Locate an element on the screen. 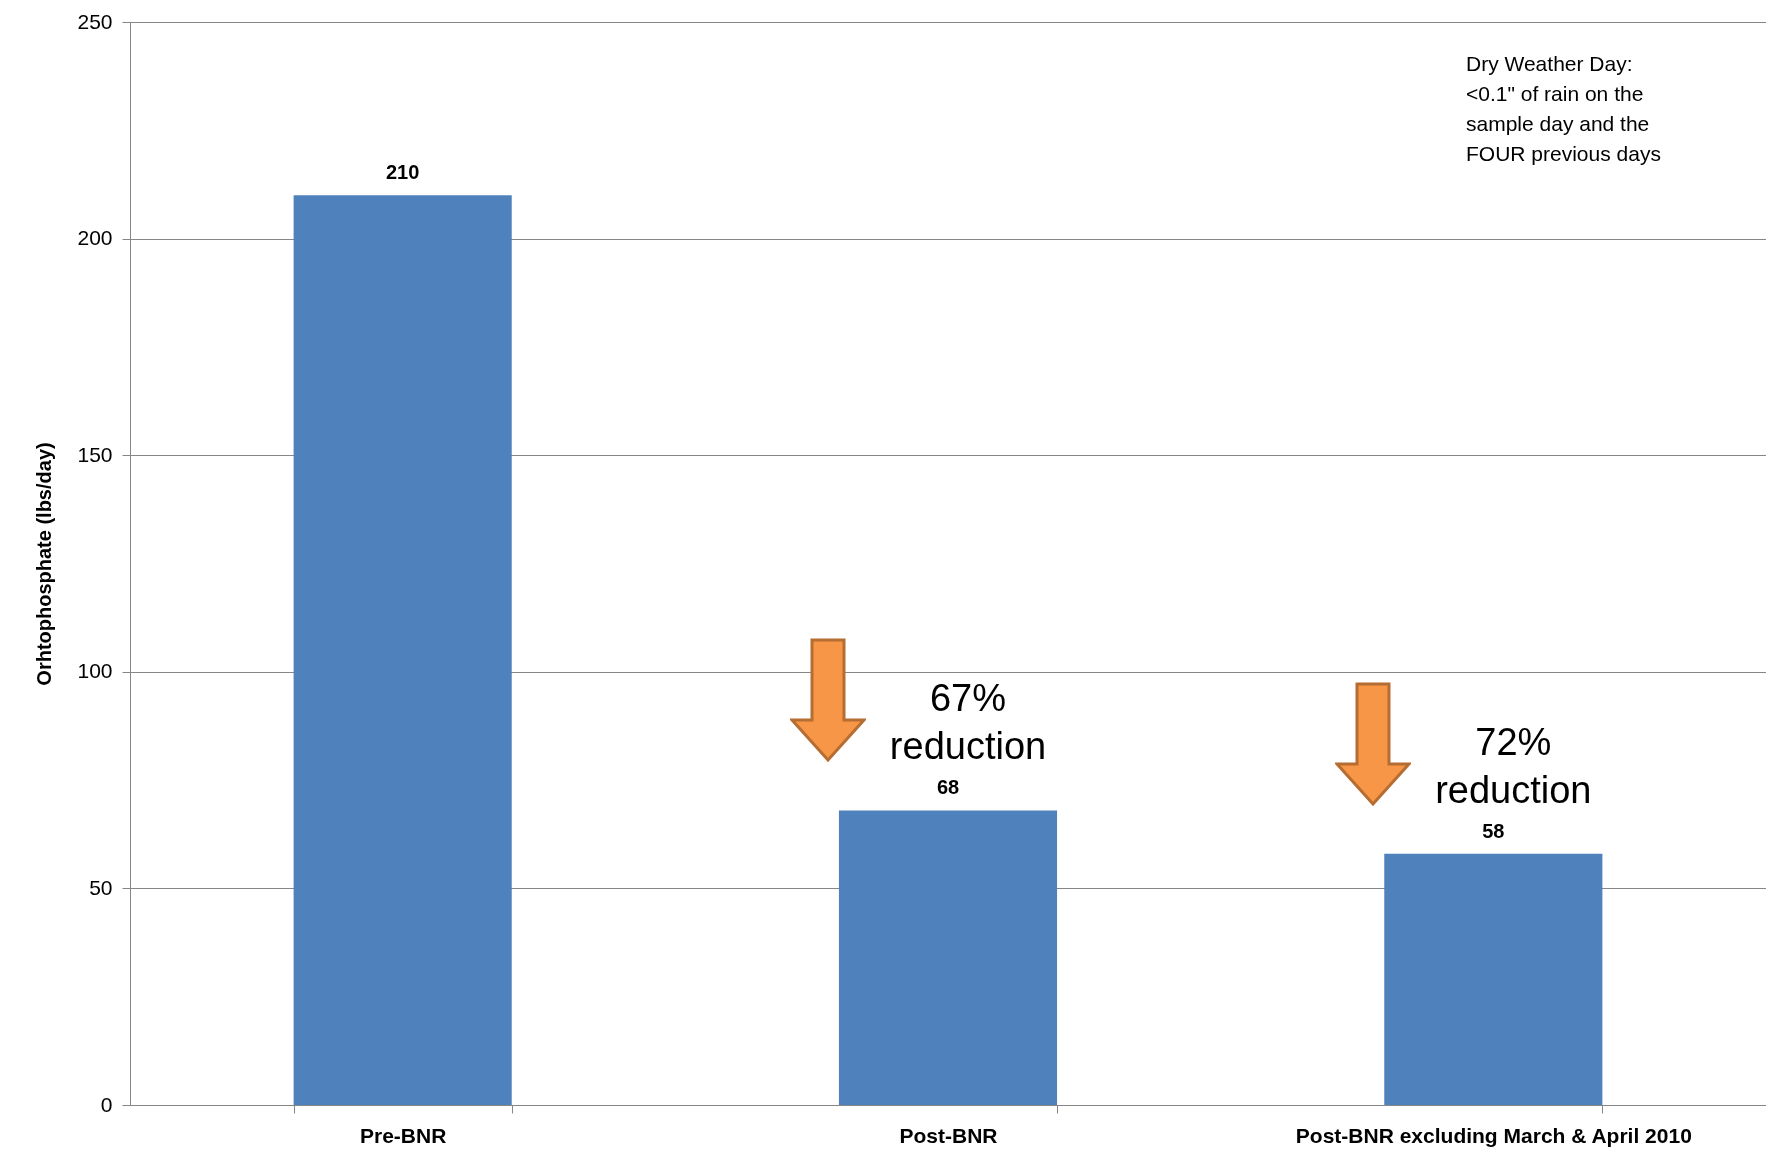  x-tick-label: Post-BNR is located at coordinates (948, 1135).